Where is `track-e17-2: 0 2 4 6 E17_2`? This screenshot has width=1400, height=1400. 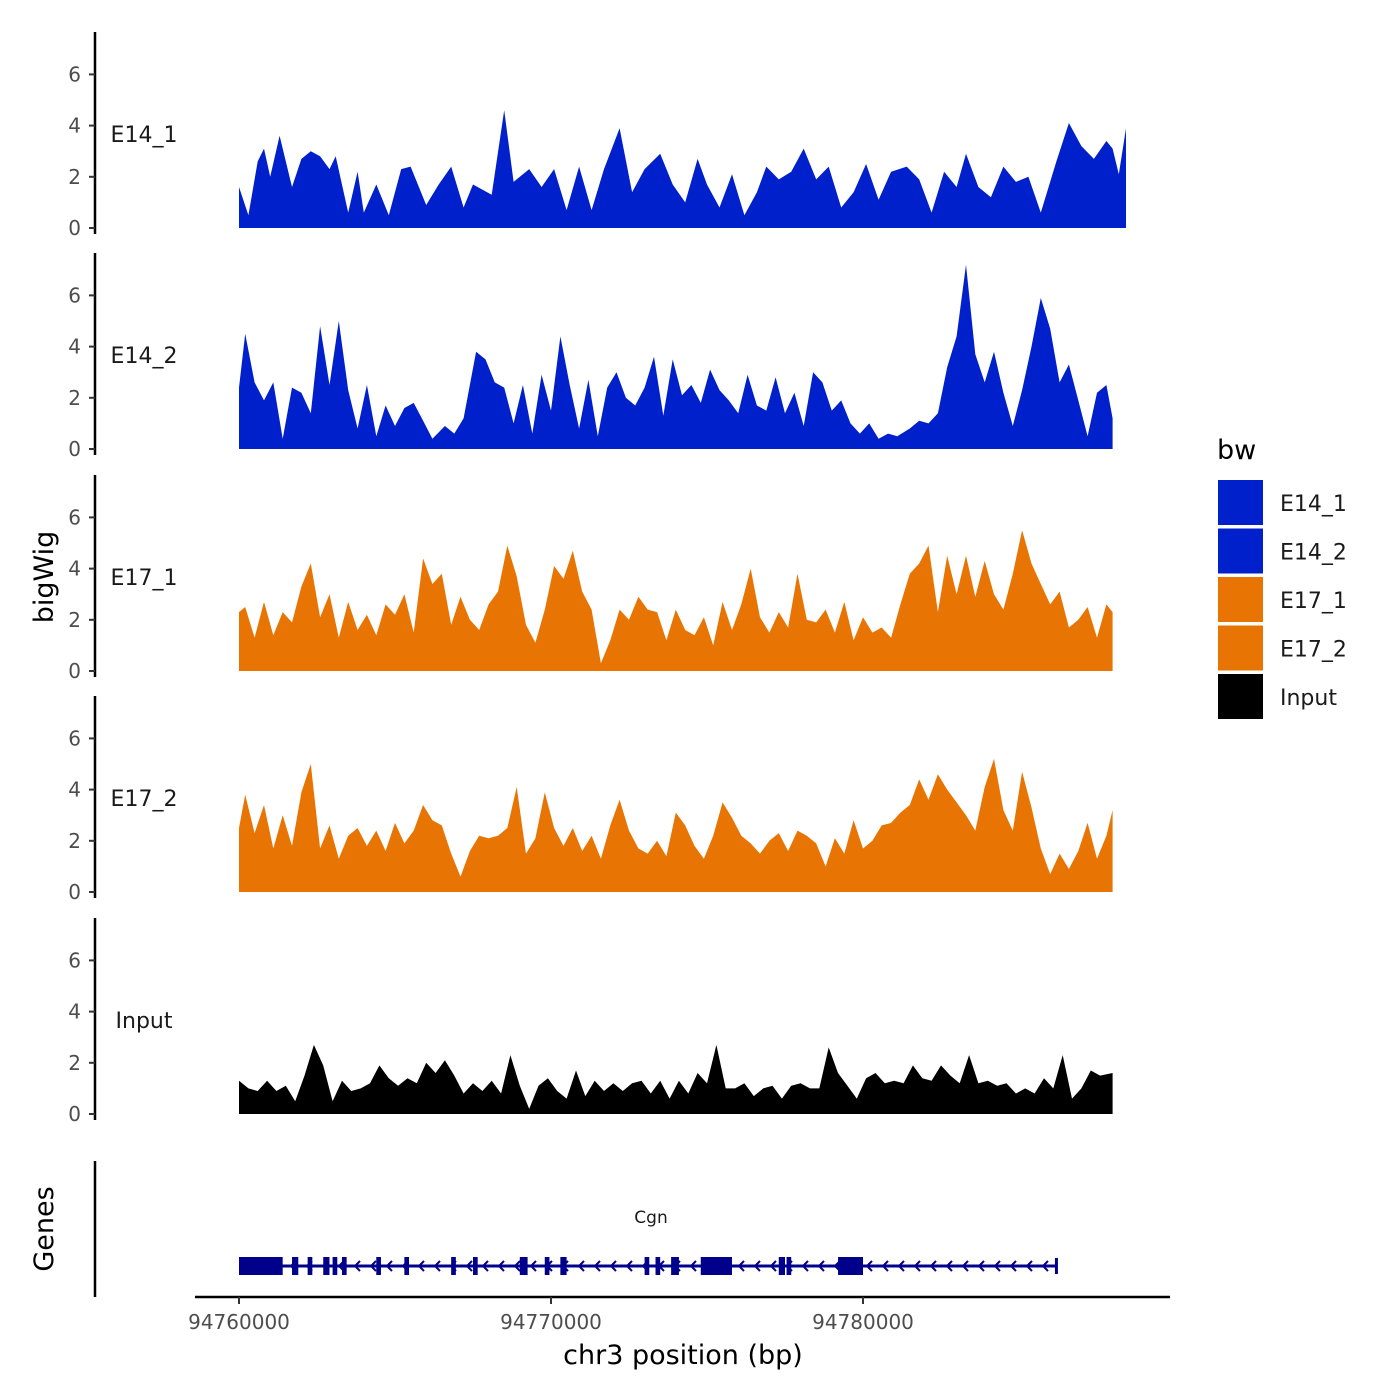
track-e17-2: 0 2 4 6 E17_2 is located at coordinates (590, 800).